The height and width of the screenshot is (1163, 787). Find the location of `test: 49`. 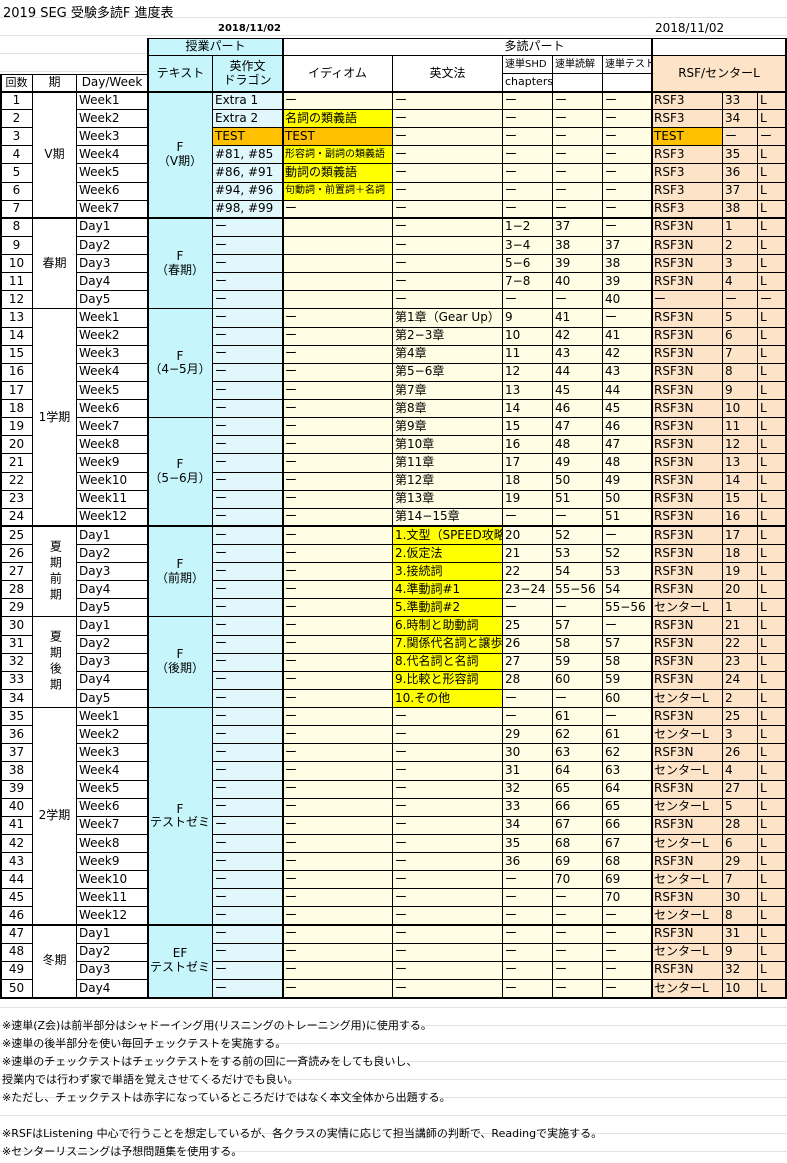

test: 49 is located at coordinates (627, 481).